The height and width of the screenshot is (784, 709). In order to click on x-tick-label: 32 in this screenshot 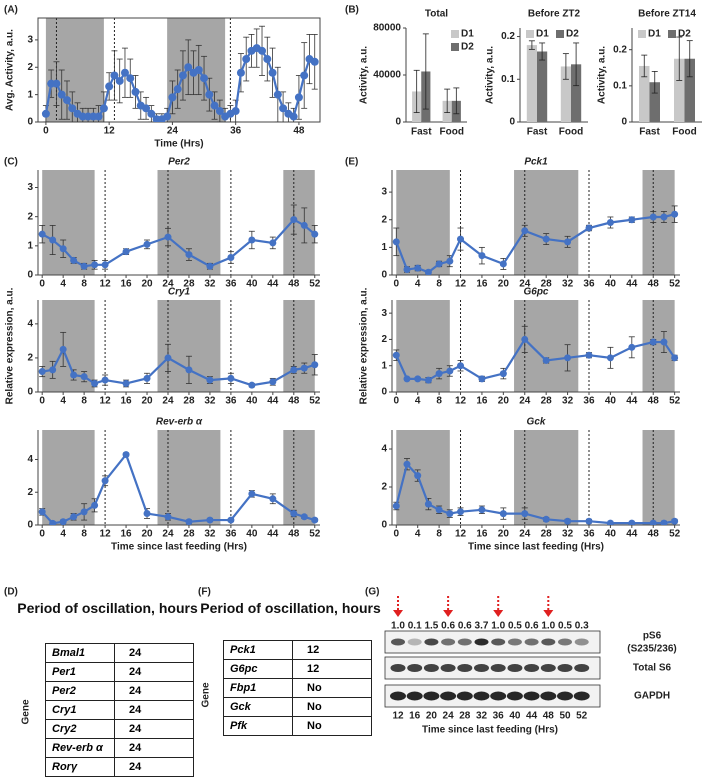, I will do `click(568, 284)`.